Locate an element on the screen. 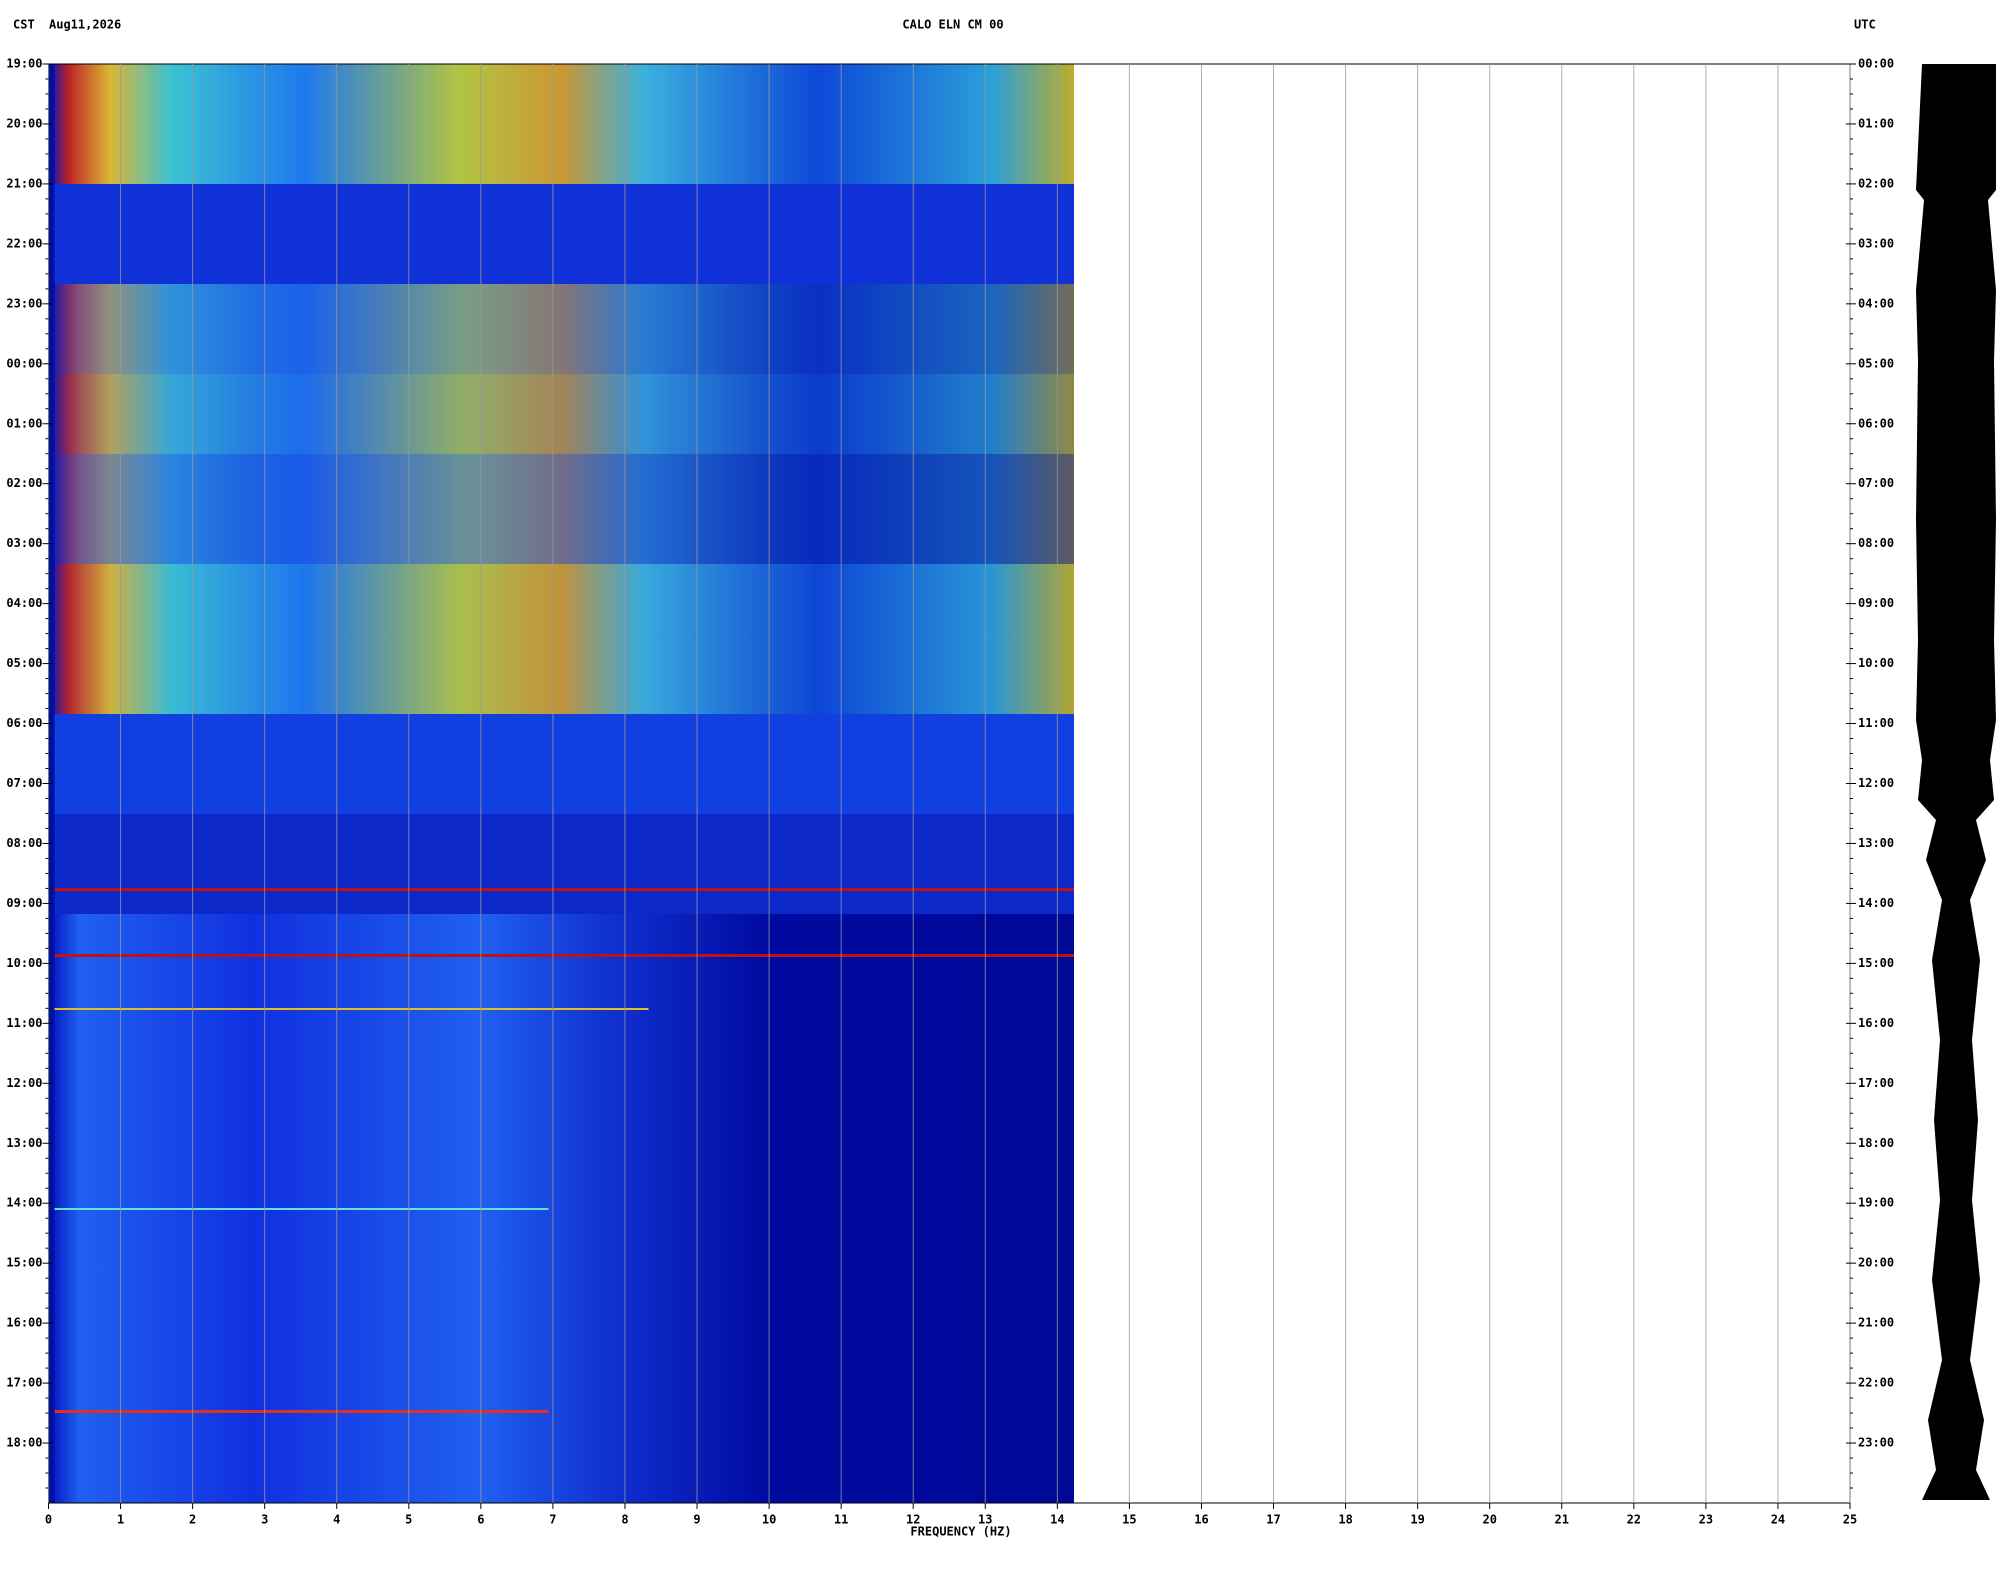  right-time-label: 00:00 is located at coordinates (1876, 64).